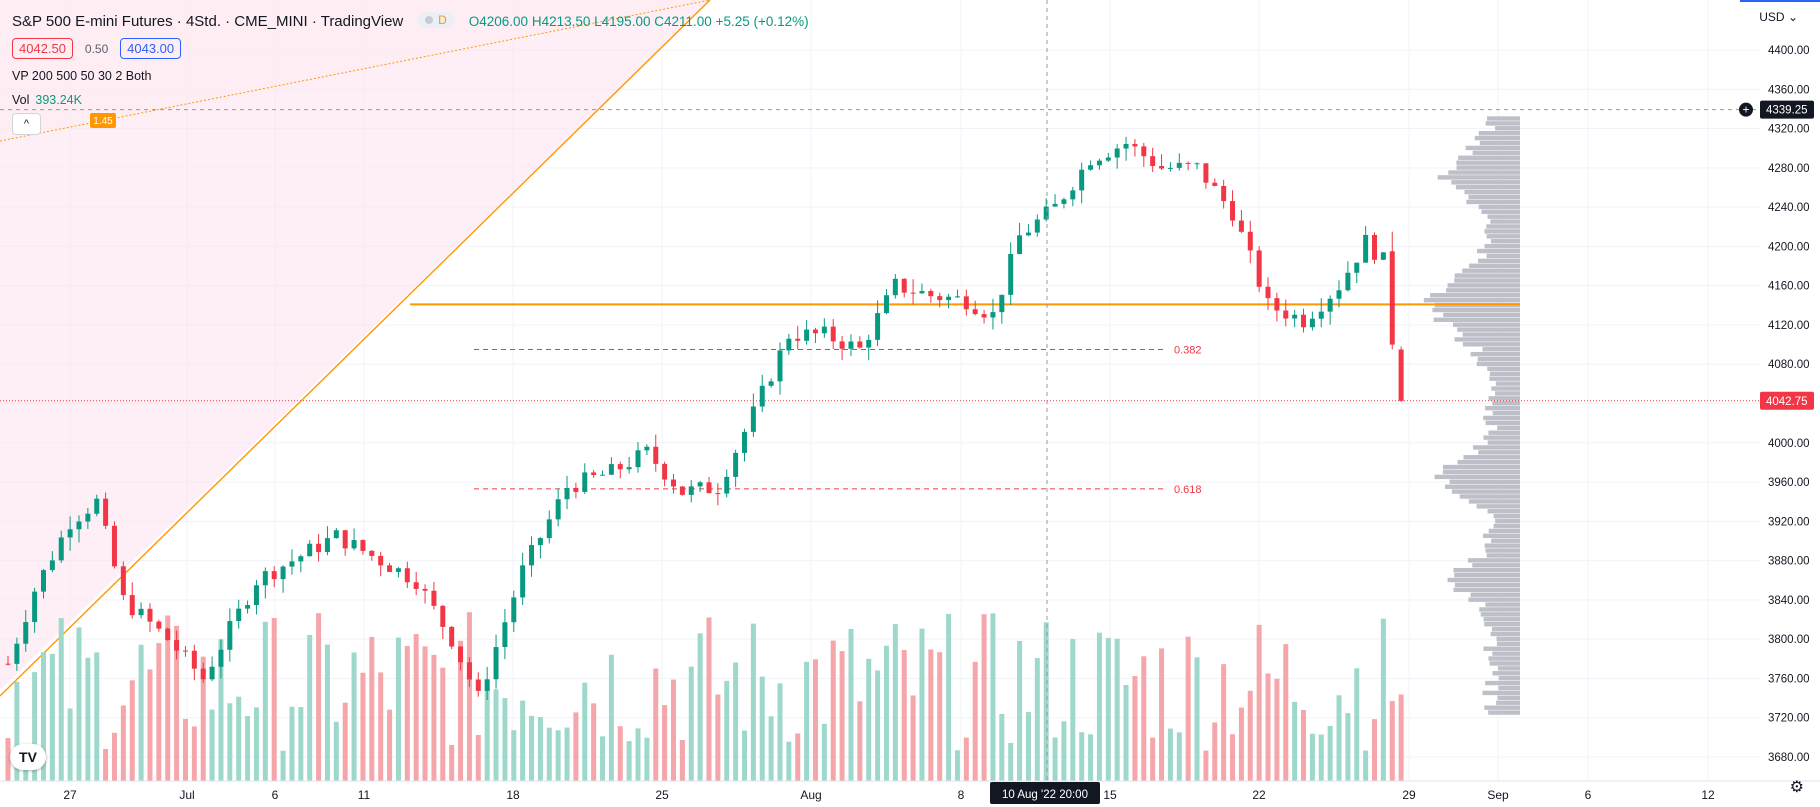  I want to click on vp-indicator-label: VP 200 500 50 30 2 Both, so click(82, 76).